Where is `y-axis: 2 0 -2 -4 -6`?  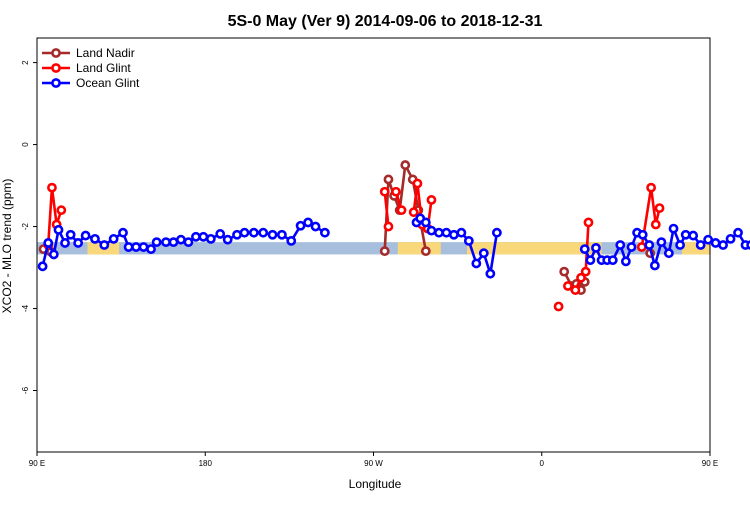
y-axis: 2 0 -2 -4 -6 is located at coordinates (29, 227).